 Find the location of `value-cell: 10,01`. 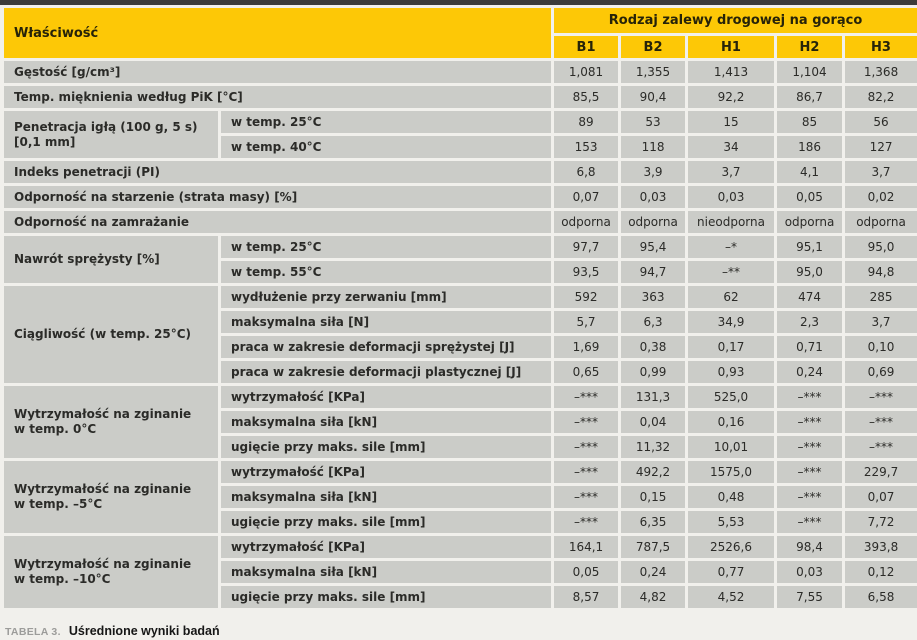

value-cell: 10,01 is located at coordinates (731, 447).